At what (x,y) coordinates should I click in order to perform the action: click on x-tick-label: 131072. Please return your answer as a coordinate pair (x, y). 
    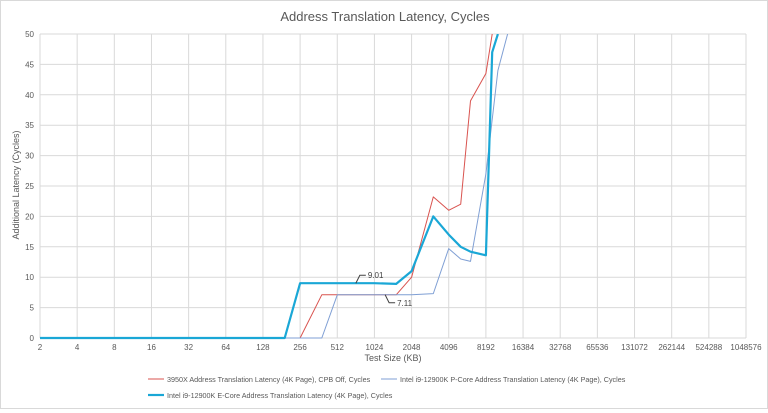
    Looking at the image, I should click on (634, 347).